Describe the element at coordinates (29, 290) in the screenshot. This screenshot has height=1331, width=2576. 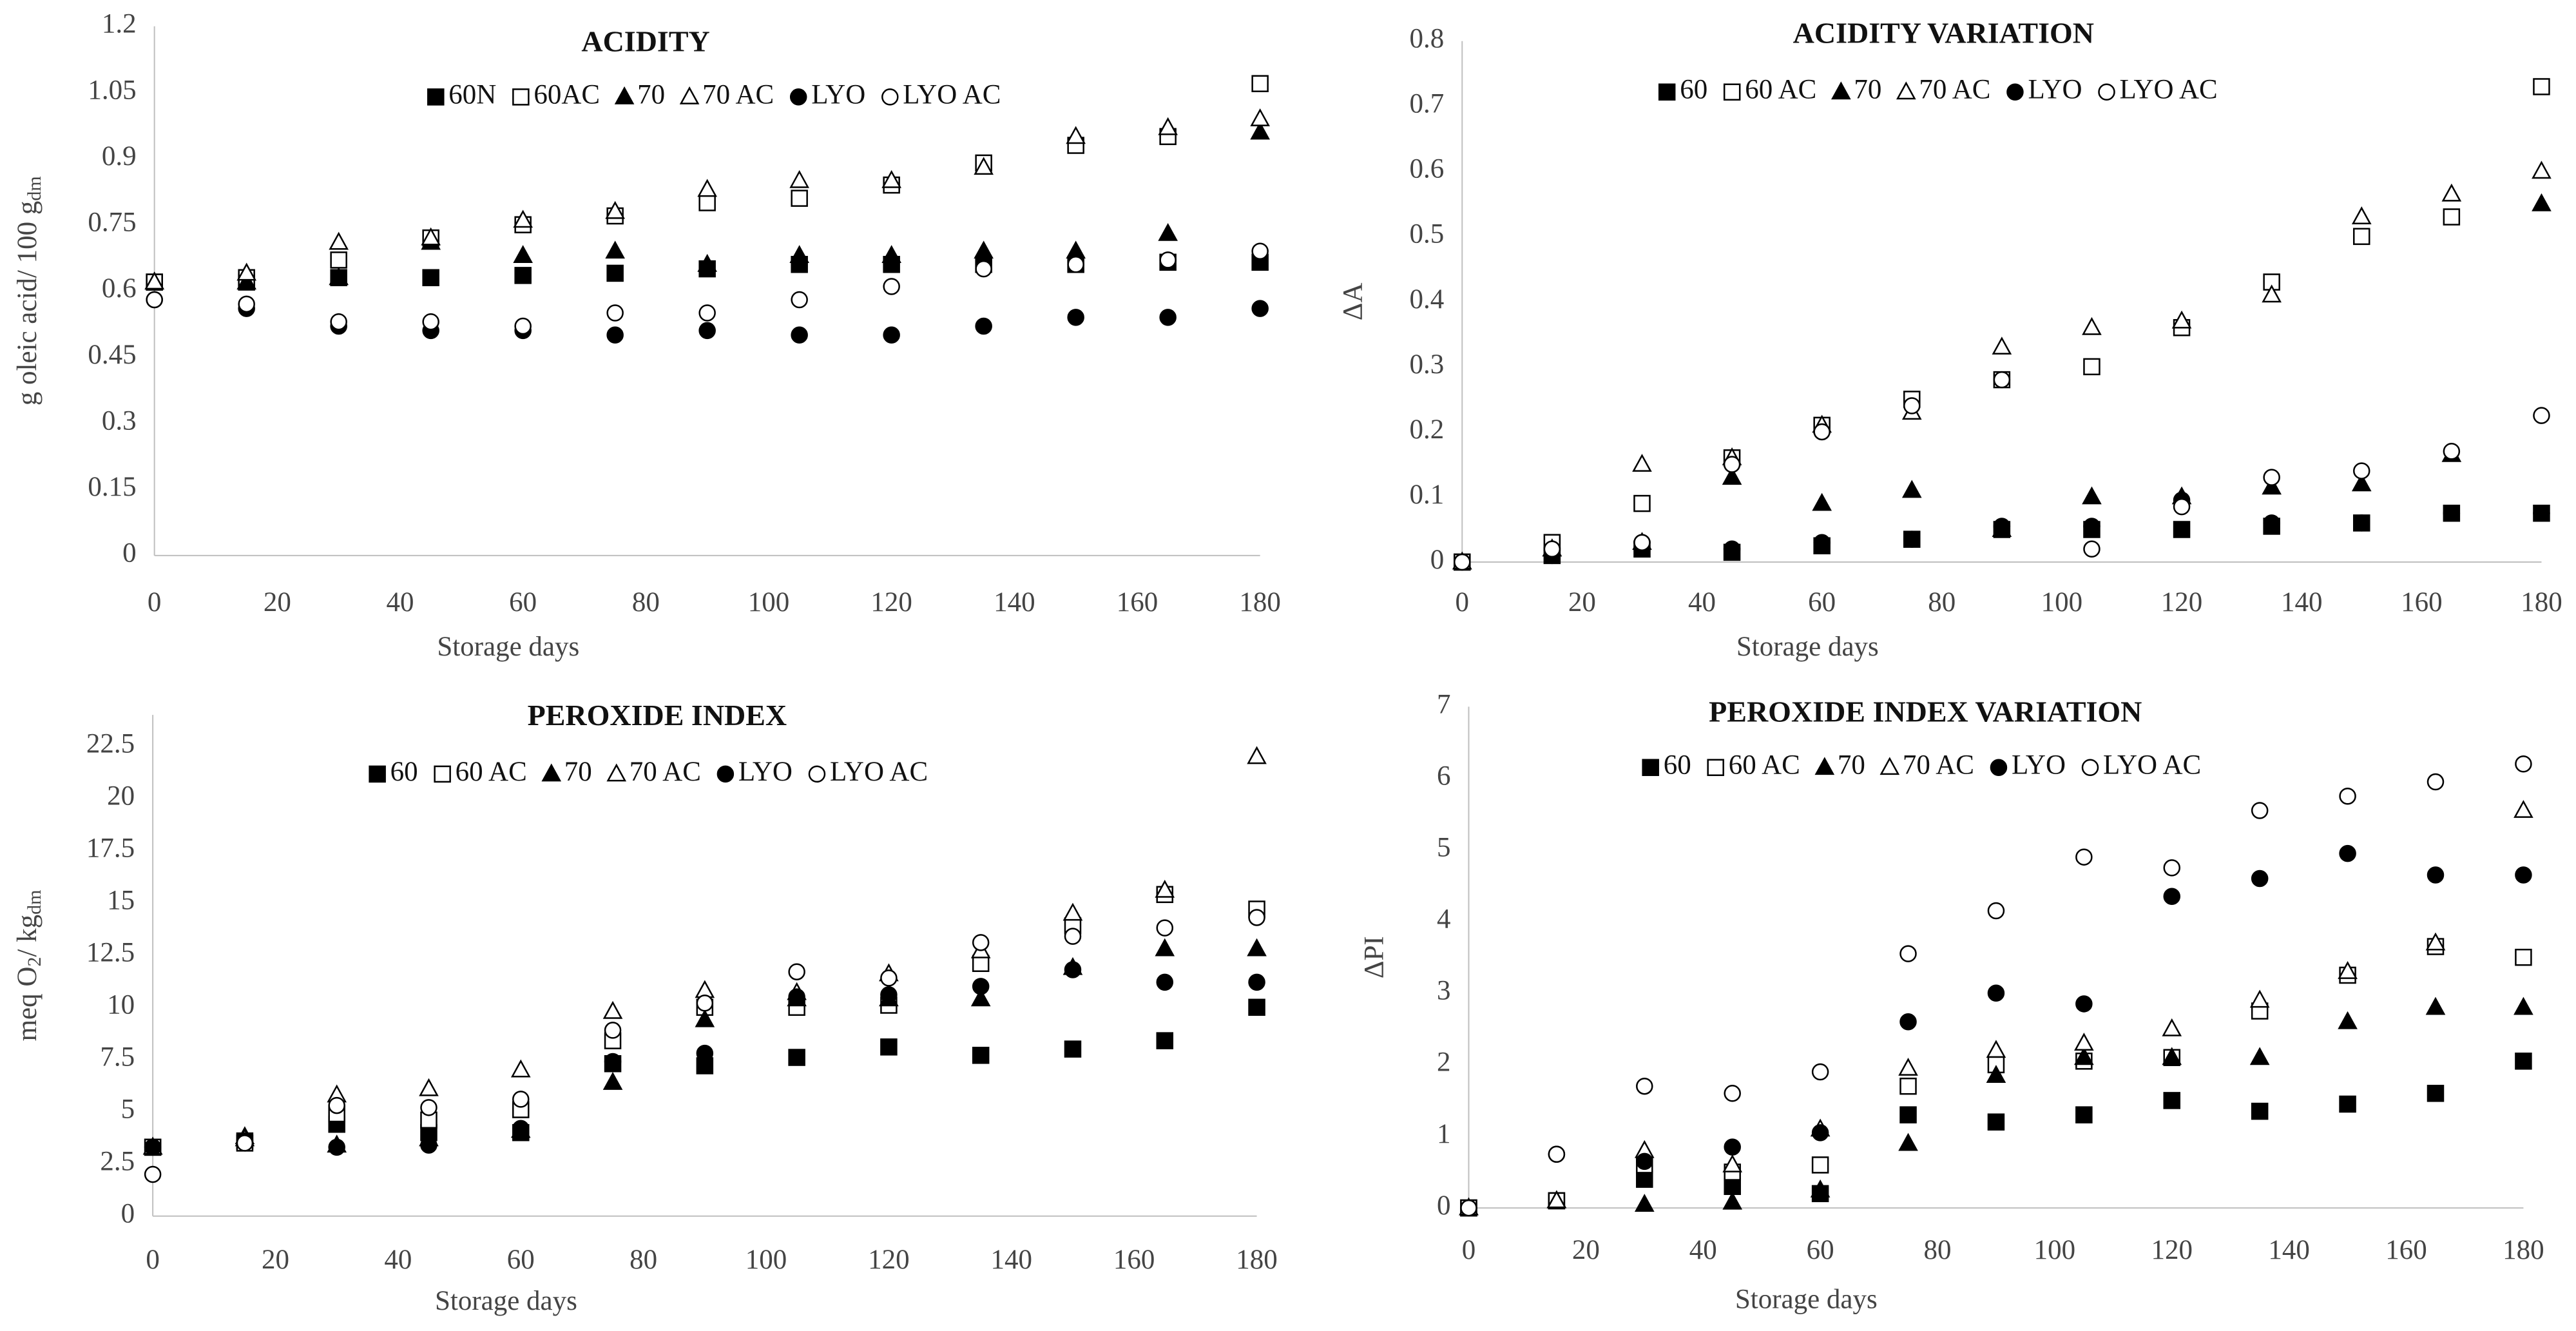
I see `y-axis-label: g oleic acid/ 100 gdm` at that location.